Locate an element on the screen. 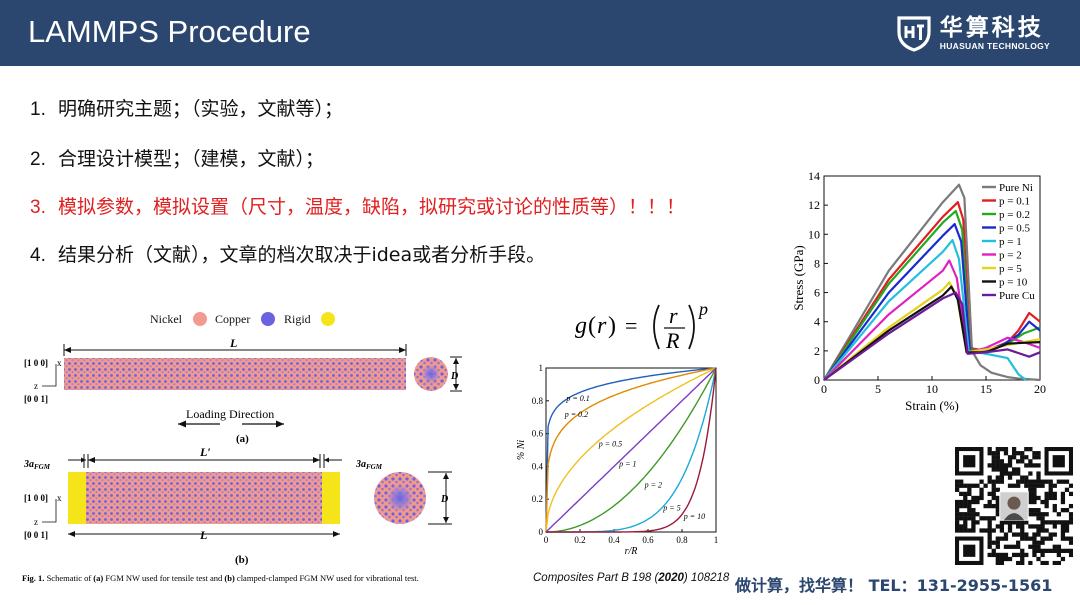 The height and width of the screenshot is (605, 1080). step-number: 2. is located at coordinates (38, 159).